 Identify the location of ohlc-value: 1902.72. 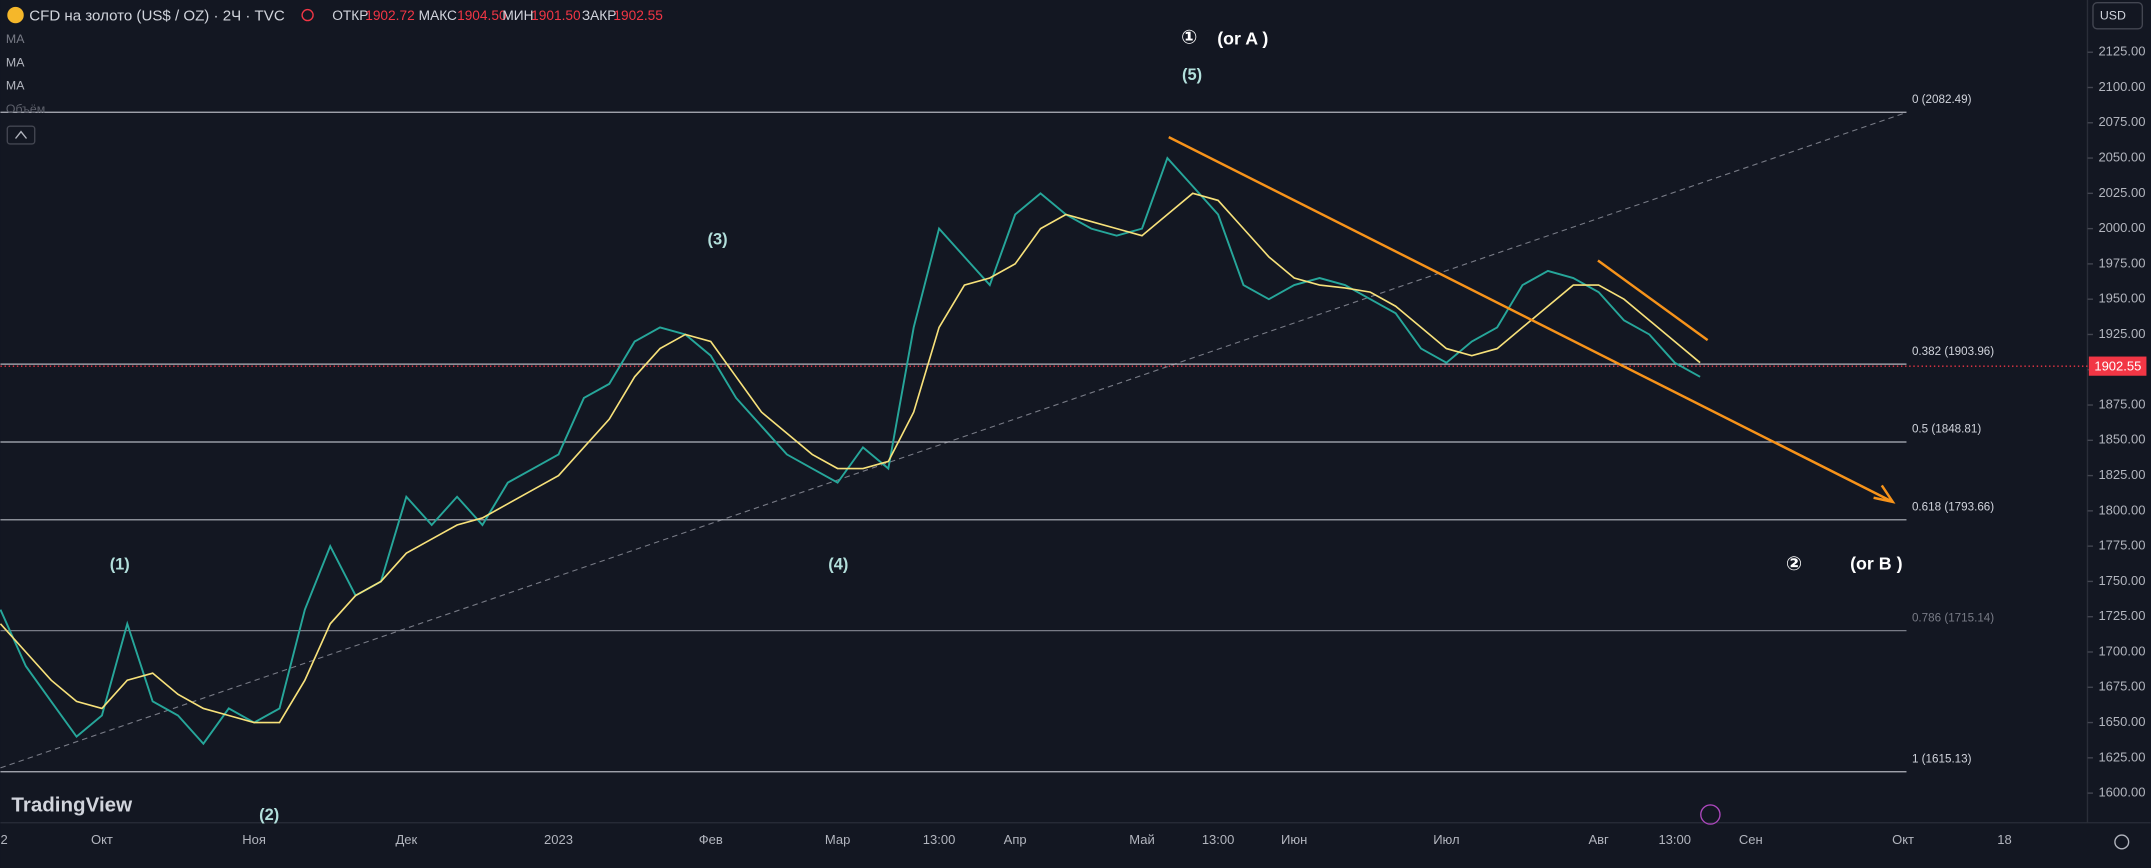
(390, 15).